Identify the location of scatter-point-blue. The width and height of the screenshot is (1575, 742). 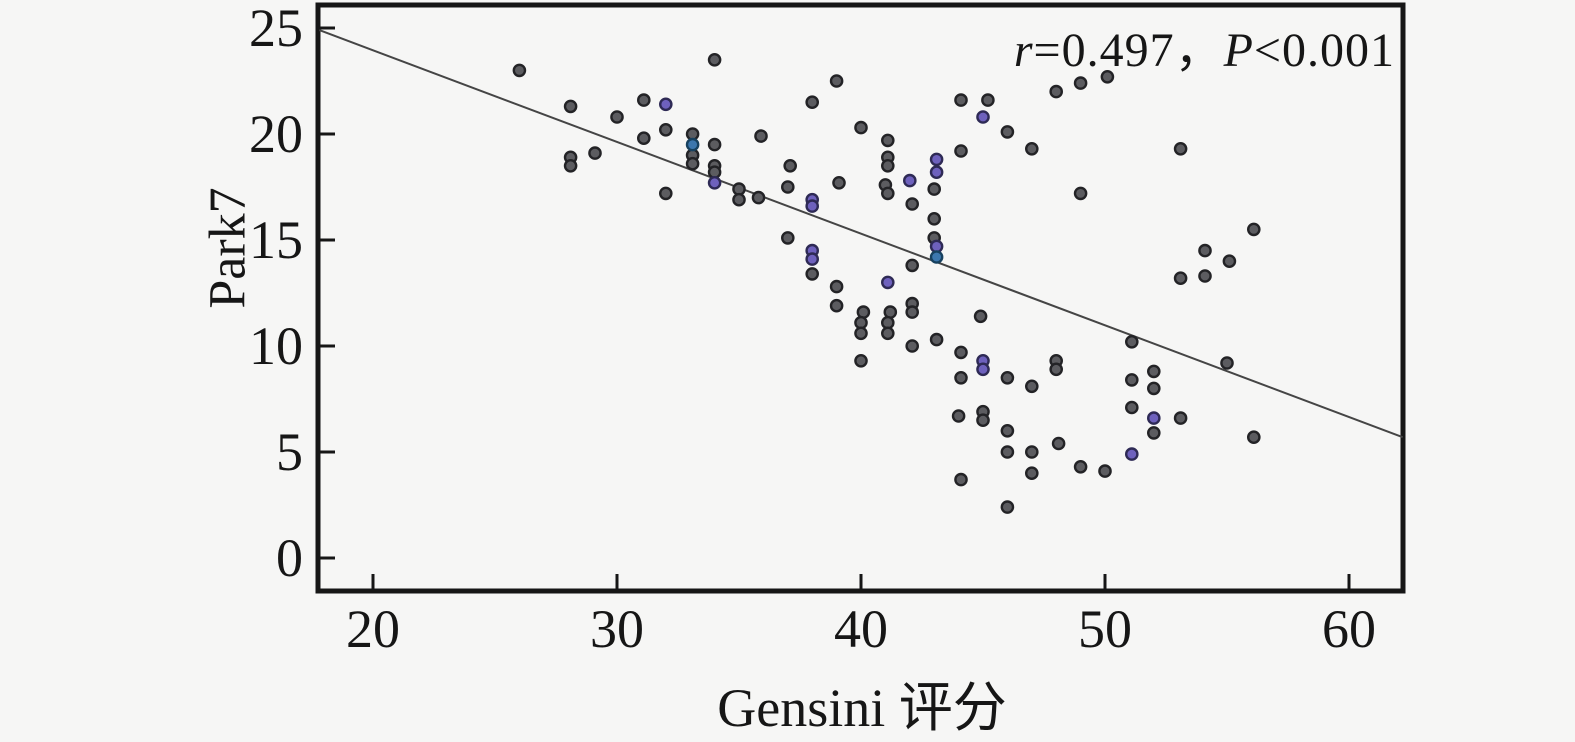
(936, 257).